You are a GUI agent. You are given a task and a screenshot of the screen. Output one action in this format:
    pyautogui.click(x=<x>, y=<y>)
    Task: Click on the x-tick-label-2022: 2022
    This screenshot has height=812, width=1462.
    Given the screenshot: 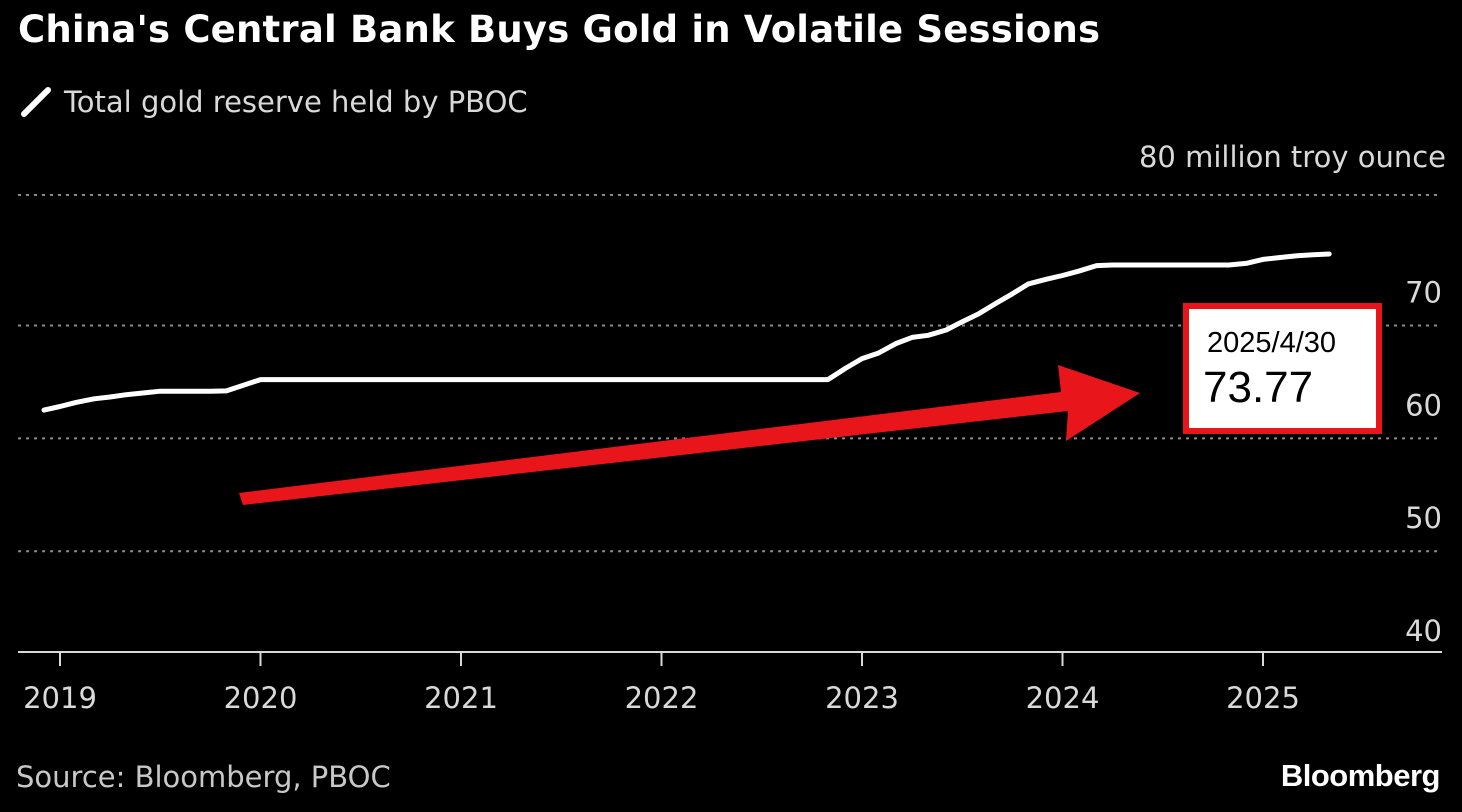 What is the action you would take?
    pyautogui.click(x=662, y=698)
    